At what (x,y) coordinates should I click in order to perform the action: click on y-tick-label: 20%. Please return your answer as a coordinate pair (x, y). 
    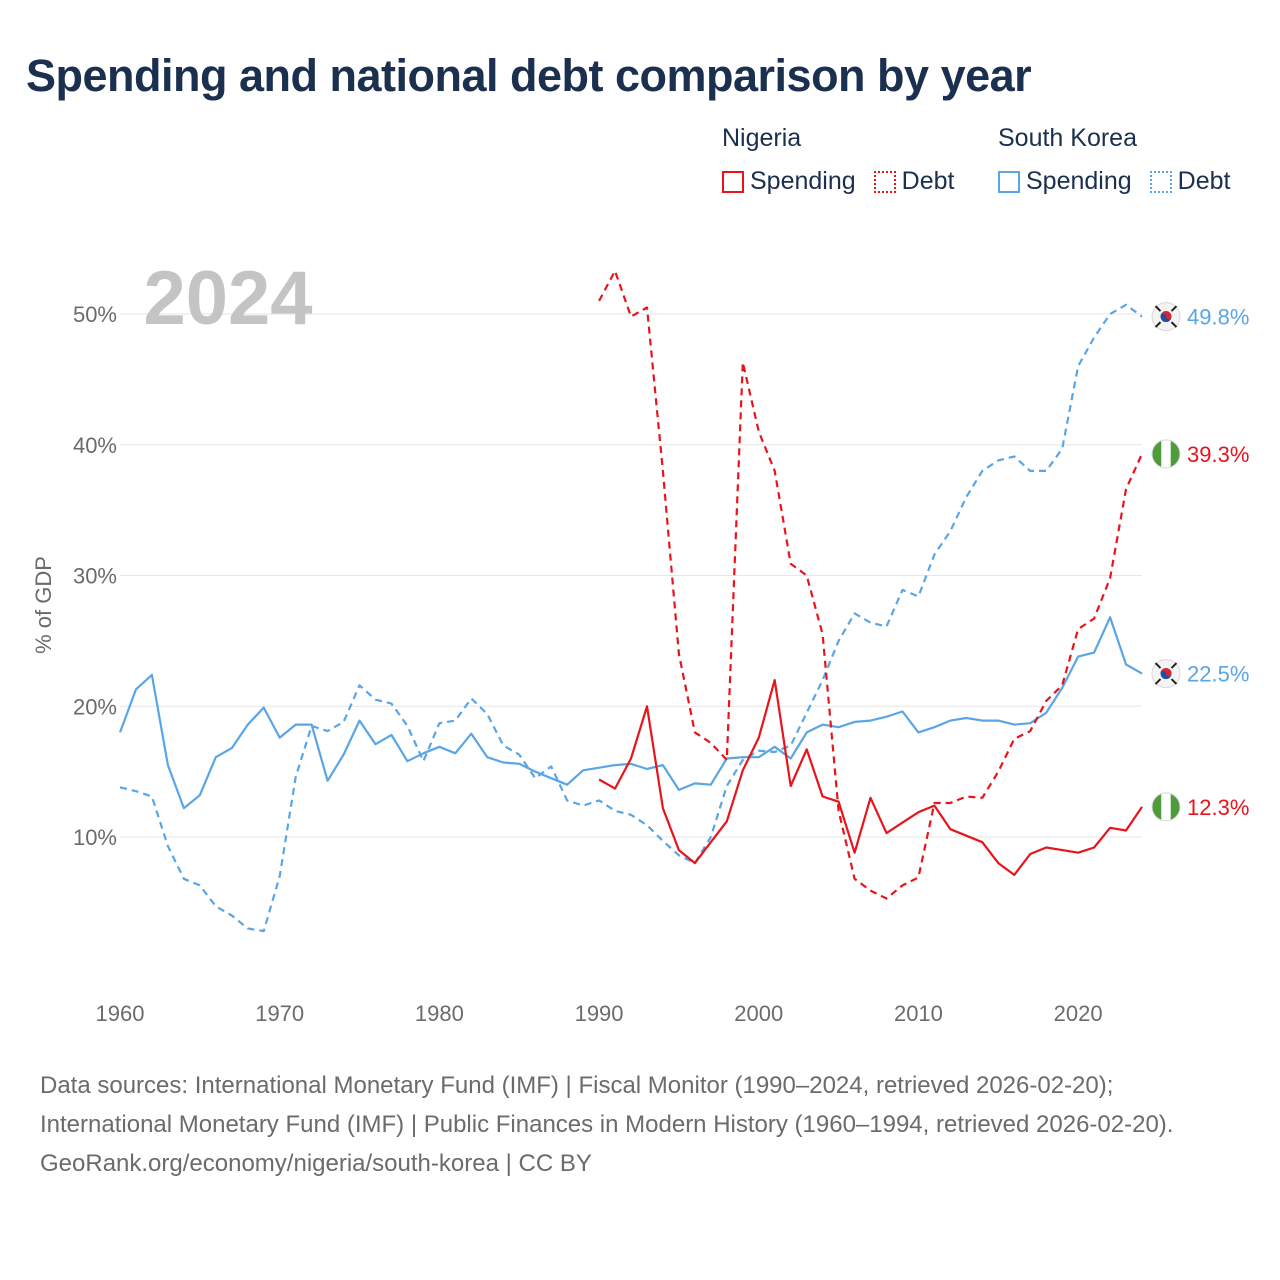
    Looking at the image, I should click on (95, 706).